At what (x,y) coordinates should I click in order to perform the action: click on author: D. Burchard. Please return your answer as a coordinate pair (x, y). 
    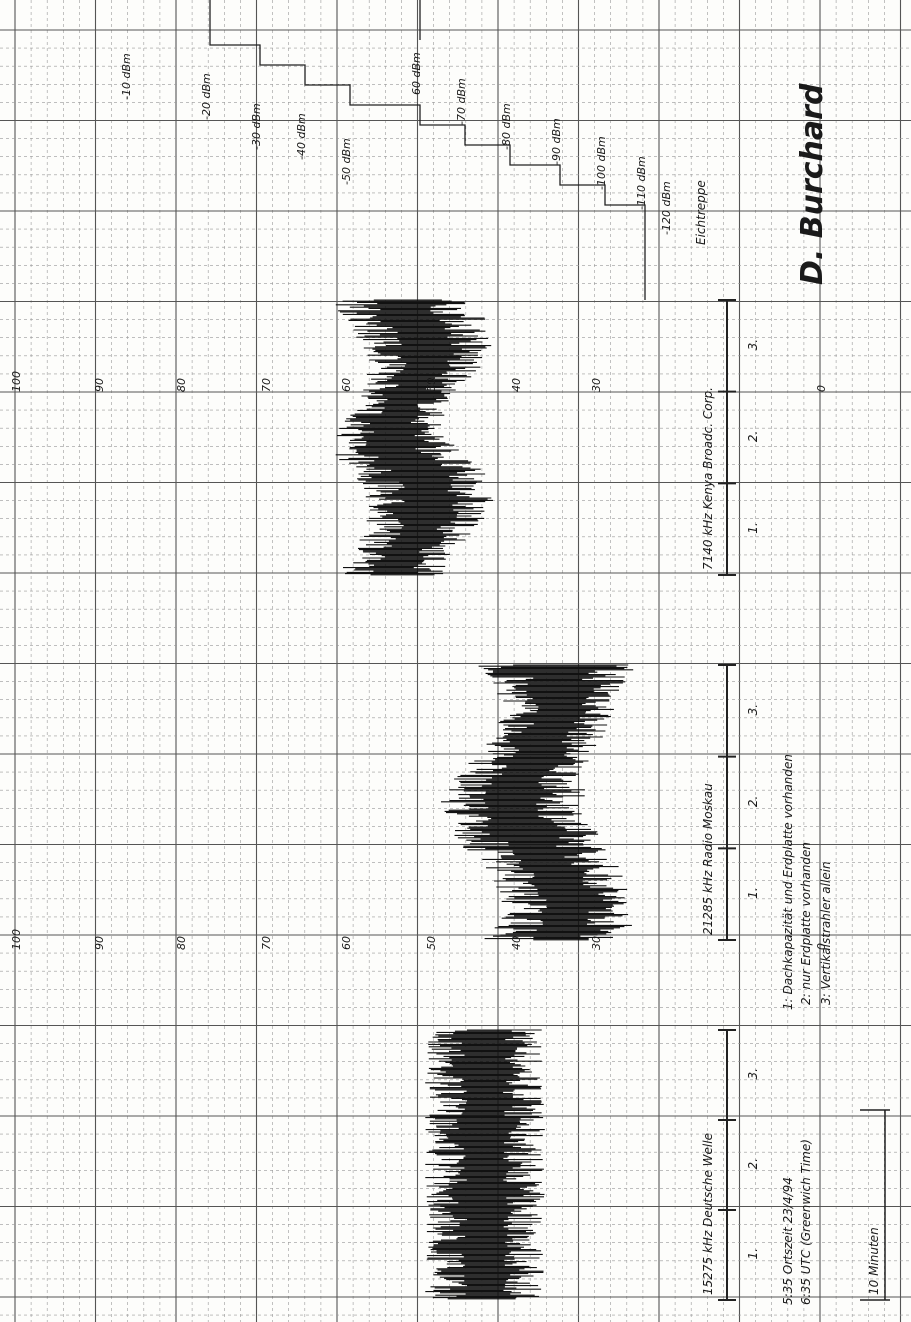
    Looking at the image, I should click on (812, 184).